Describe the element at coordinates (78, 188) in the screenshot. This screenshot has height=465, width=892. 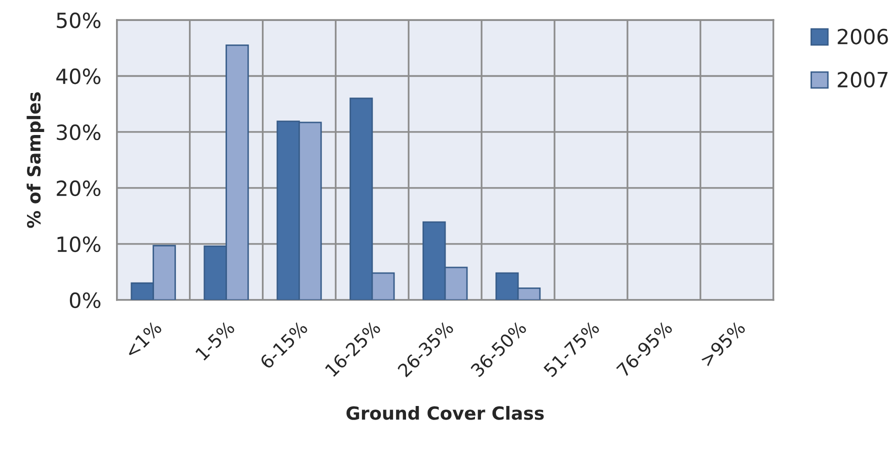
I see `y-tick-label: 20%` at that location.